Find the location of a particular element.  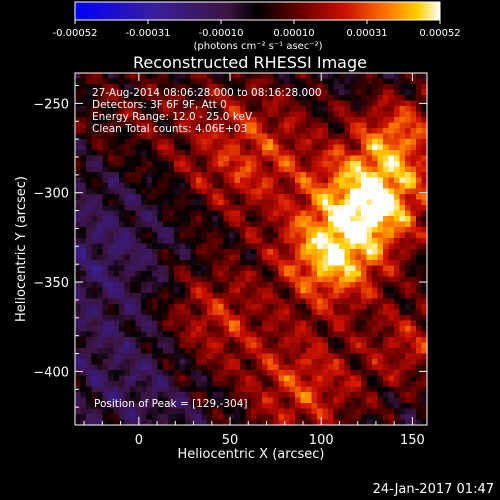

chart-title: Reconstructed RHESSI Image is located at coordinates (250, 62).